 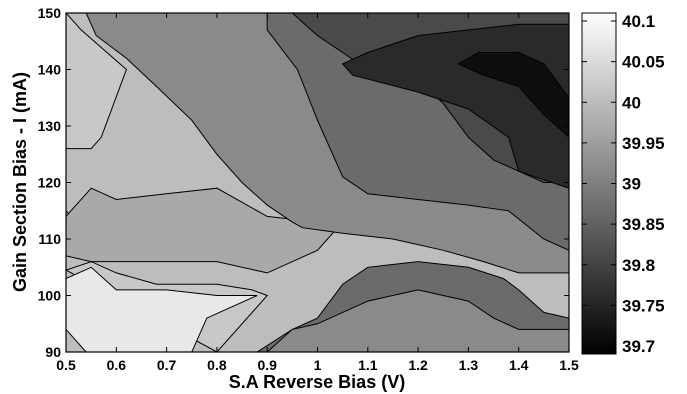 I want to click on y-tick-label: 140, so click(x=50, y=70).